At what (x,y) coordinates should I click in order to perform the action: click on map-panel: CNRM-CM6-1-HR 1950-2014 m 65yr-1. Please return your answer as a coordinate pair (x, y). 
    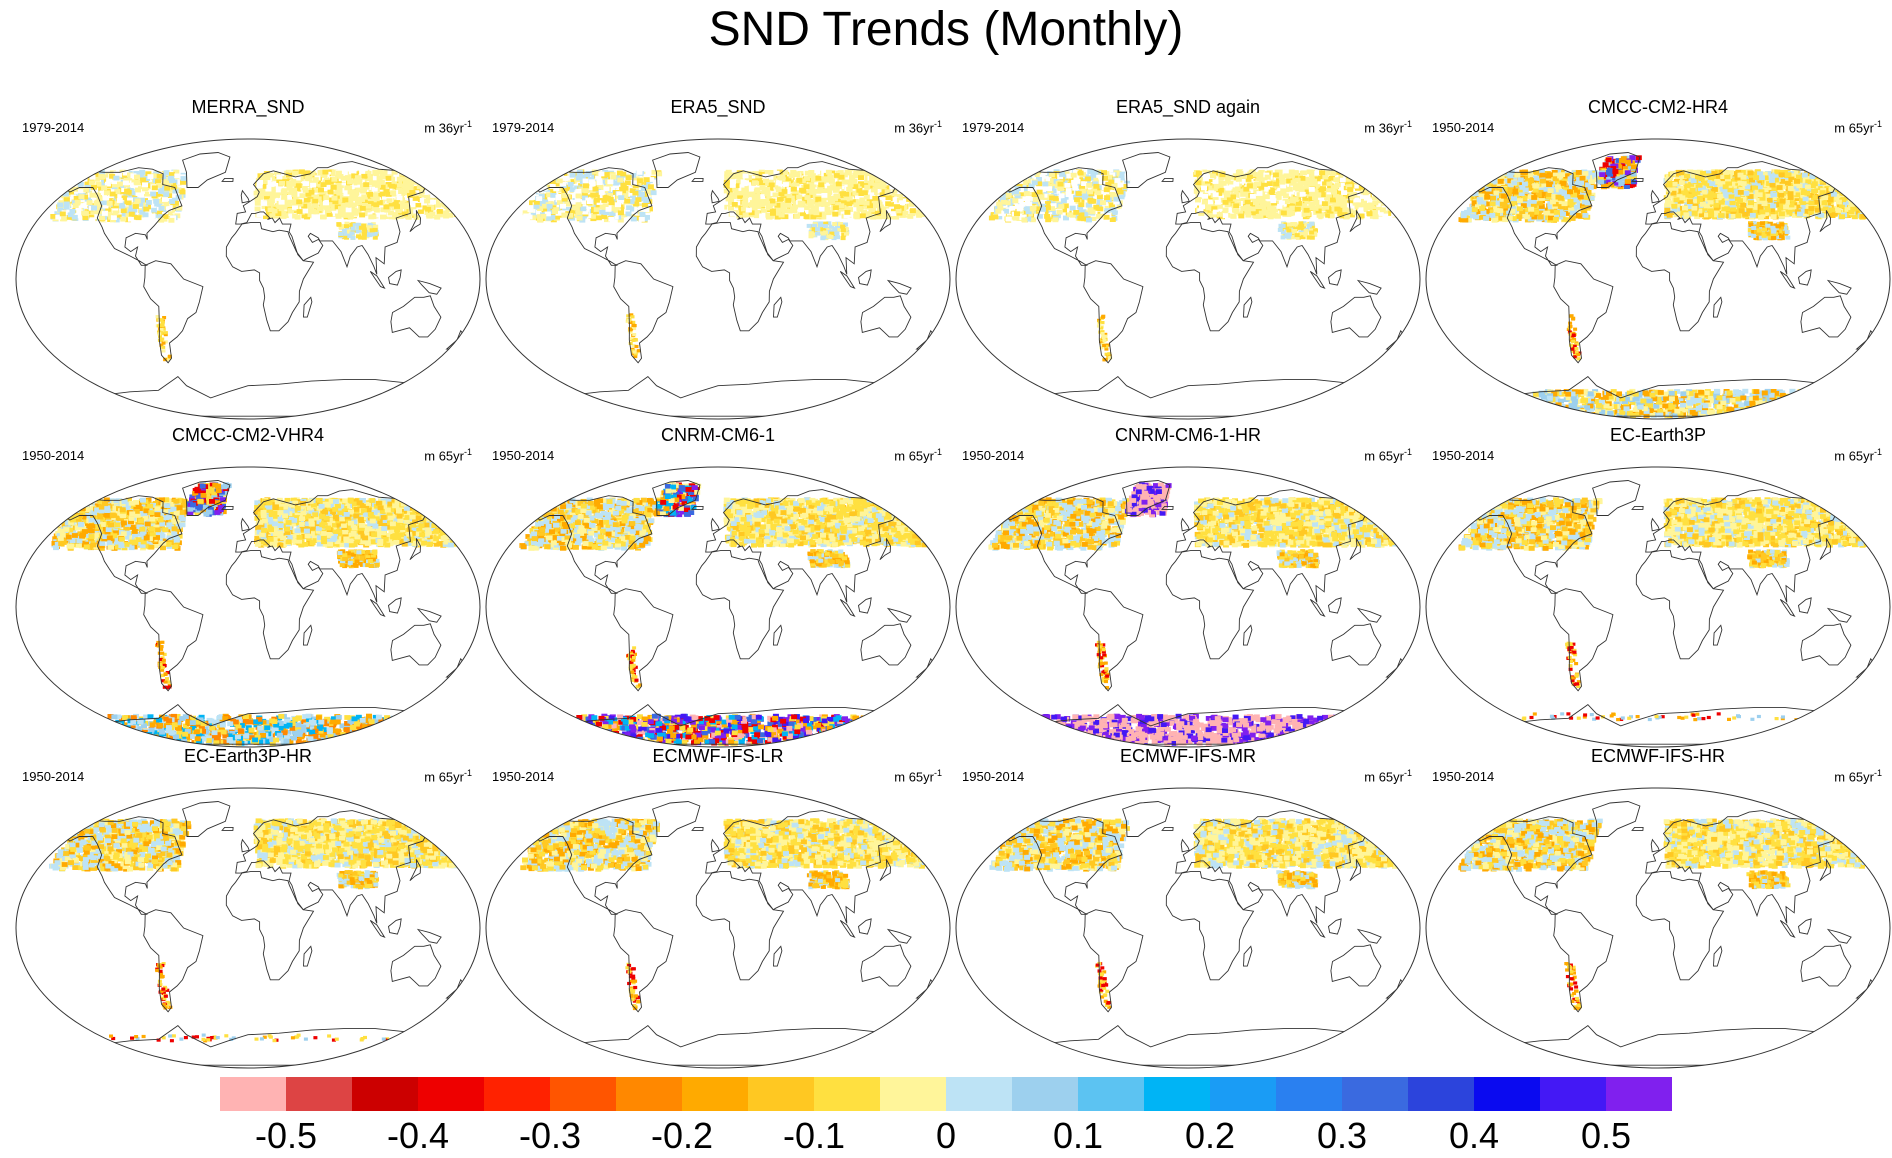
    Looking at the image, I should click on (1188, 594).